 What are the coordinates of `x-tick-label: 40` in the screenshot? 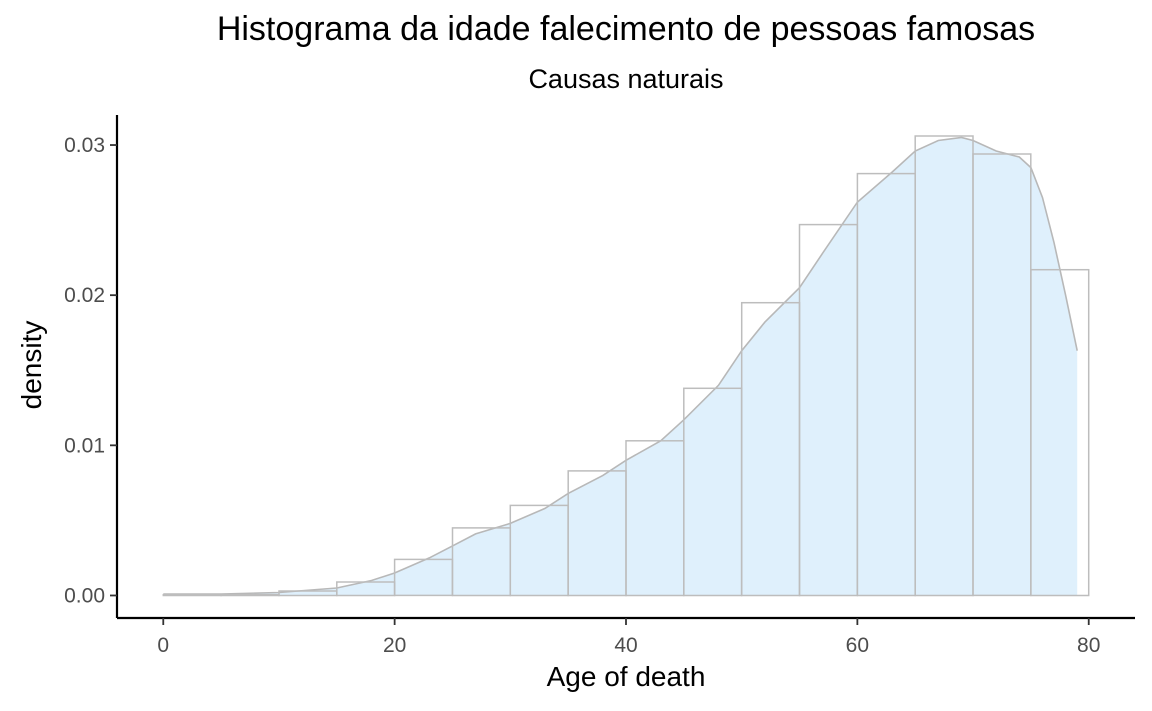 It's located at (625, 645).